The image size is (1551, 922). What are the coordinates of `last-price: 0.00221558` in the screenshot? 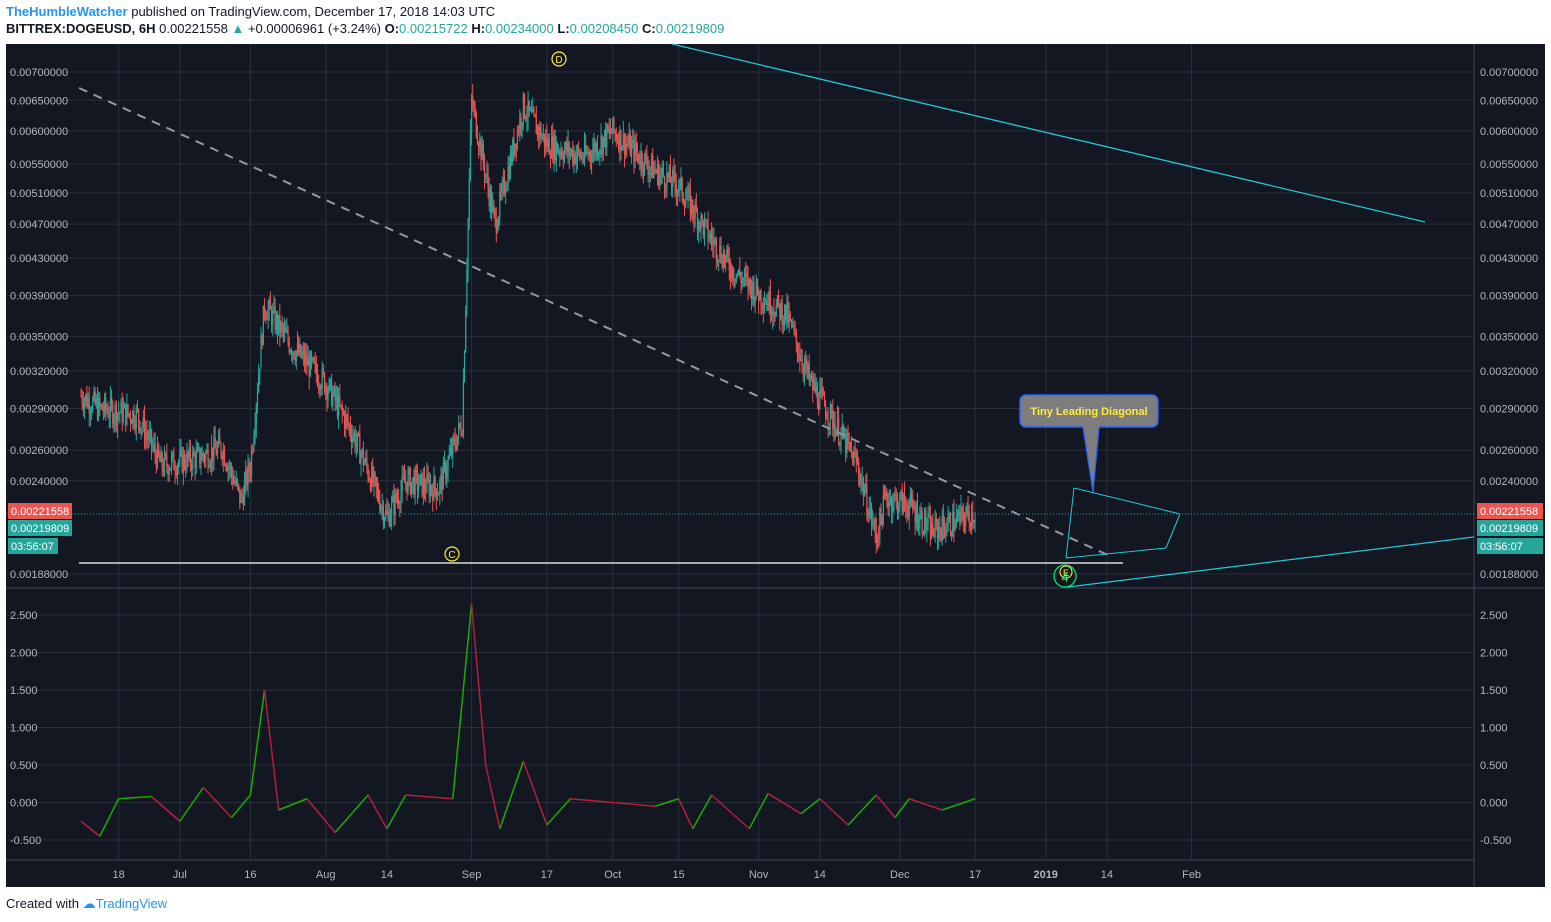 It's located at (193, 28).